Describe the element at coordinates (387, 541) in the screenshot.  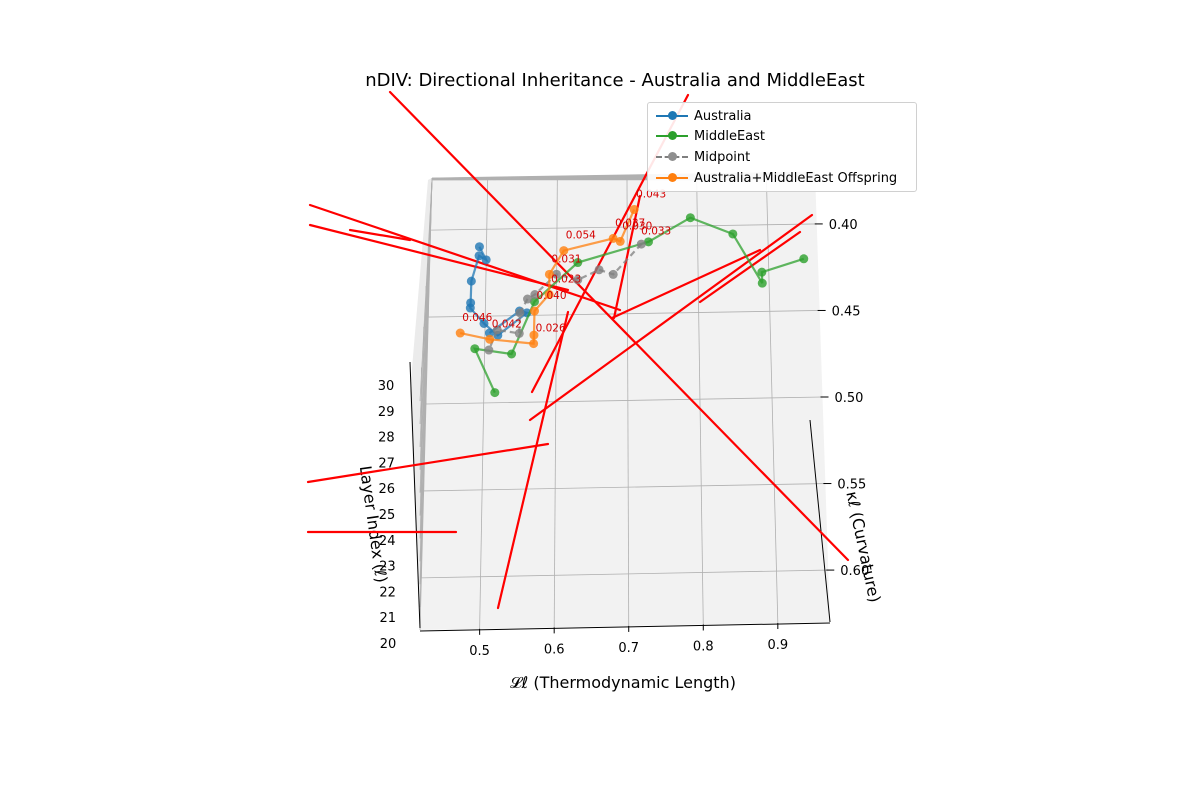
I see `z-tick-label: 24` at that location.